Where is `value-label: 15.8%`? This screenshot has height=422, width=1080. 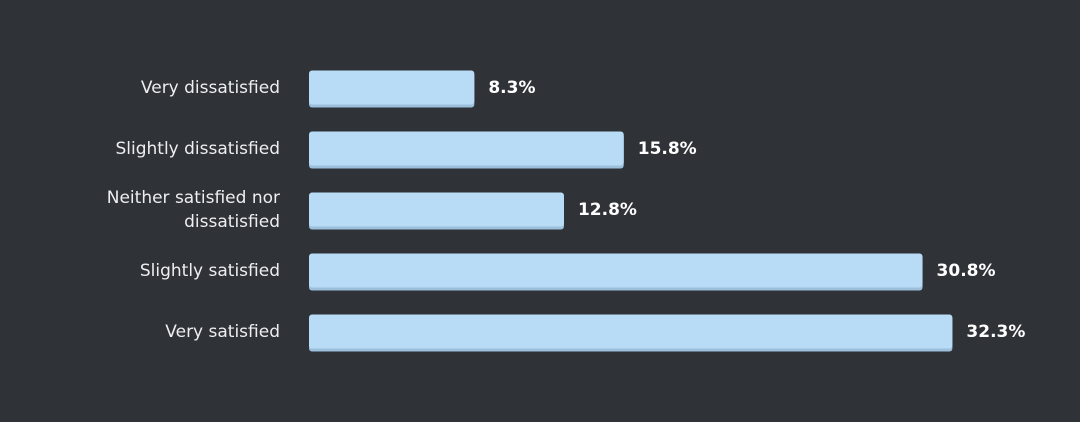 value-label: 15.8% is located at coordinates (667, 149).